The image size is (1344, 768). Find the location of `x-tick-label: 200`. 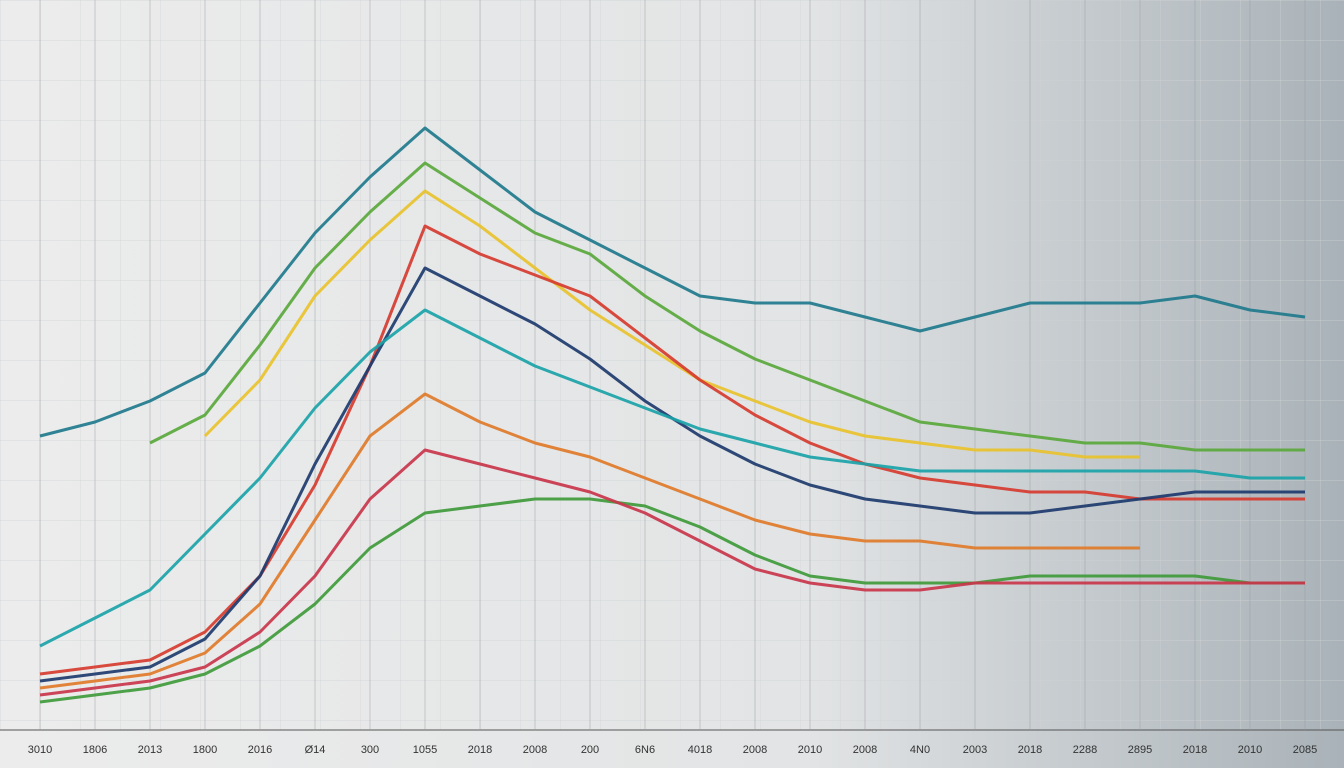

x-tick-label: 200 is located at coordinates (590, 750).